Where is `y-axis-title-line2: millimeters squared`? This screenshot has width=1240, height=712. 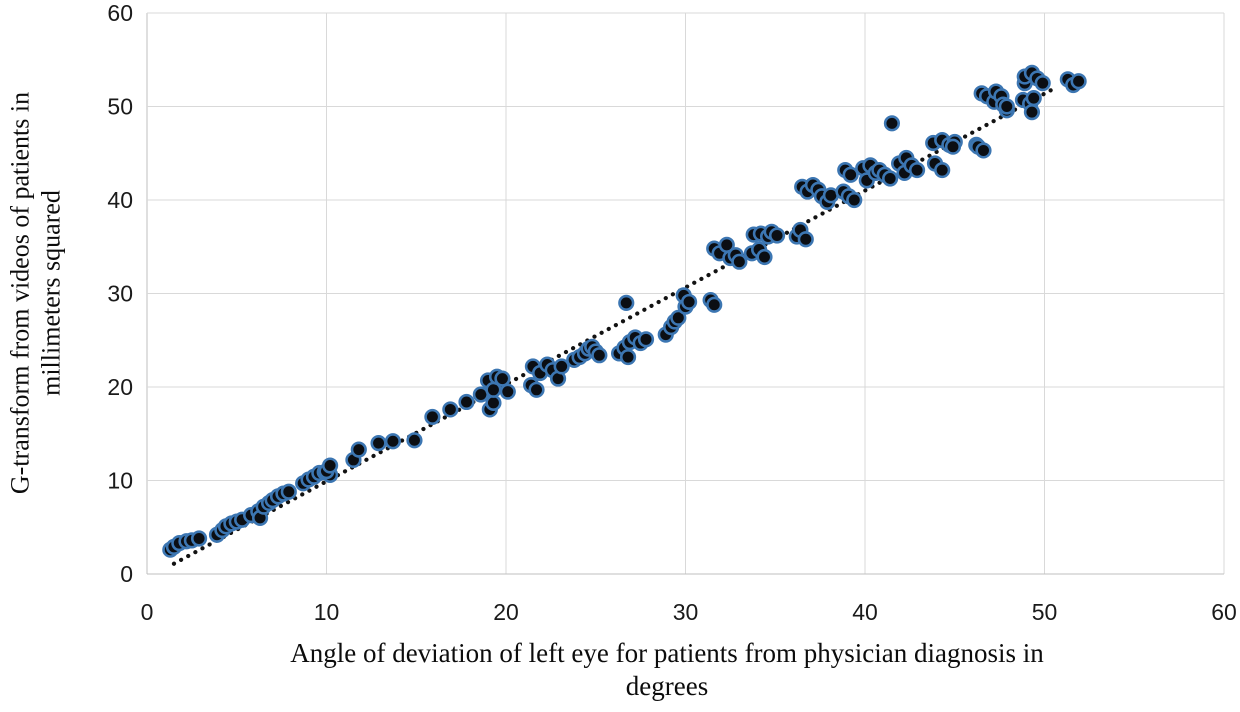
y-axis-title-line2: millimeters squared is located at coordinates (50, 293).